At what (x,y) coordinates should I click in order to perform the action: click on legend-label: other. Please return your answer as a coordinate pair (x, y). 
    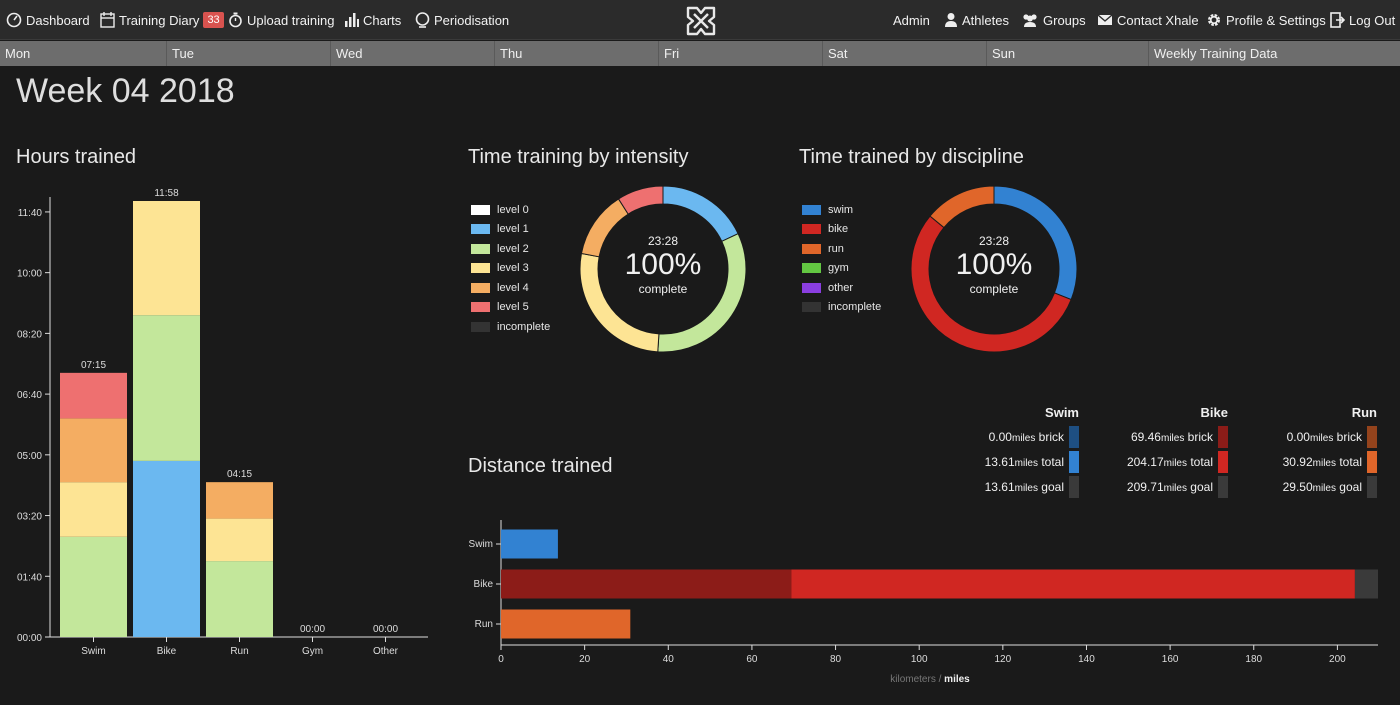
    Looking at the image, I should click on (841, 287).